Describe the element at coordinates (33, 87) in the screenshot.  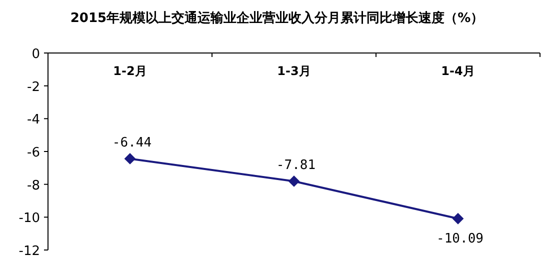
I see `y-tick-label: -2` at that location.